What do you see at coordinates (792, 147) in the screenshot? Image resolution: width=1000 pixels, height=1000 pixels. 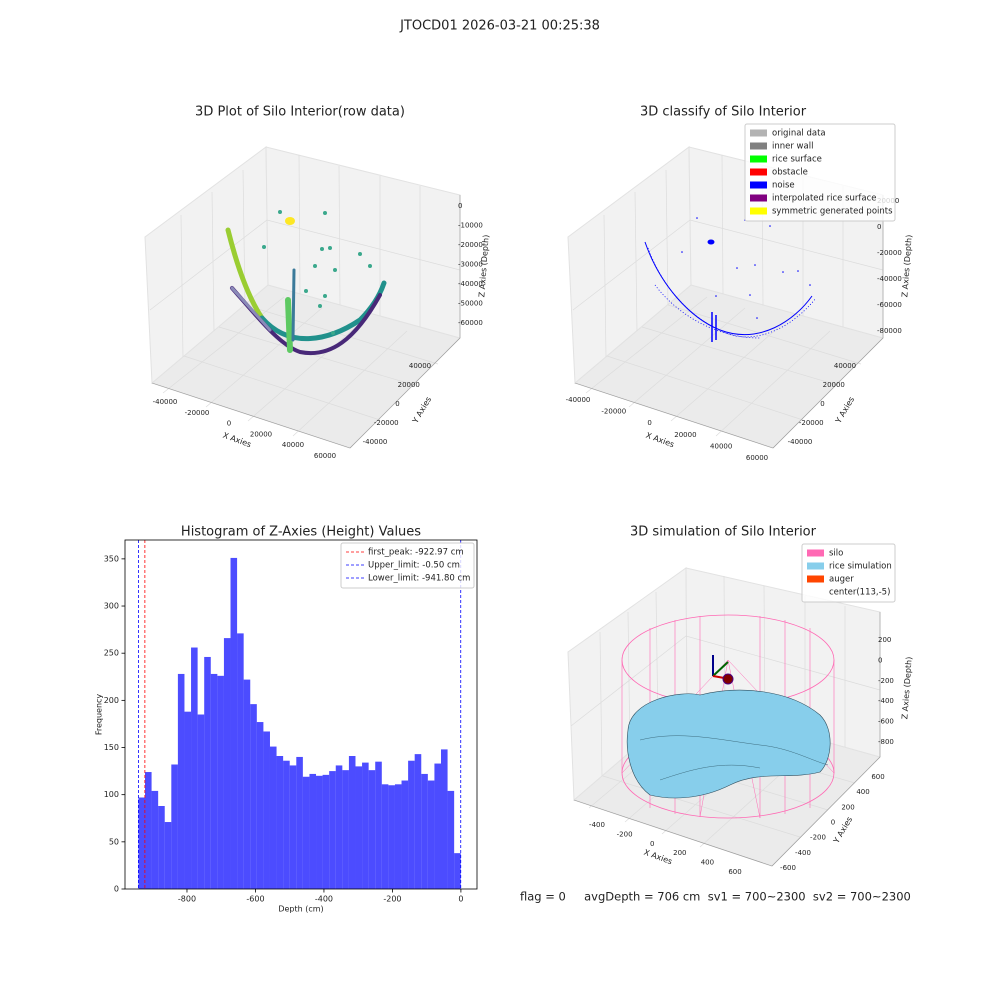 I see `legend-label: inner wall` at bounding box center [792, 147].